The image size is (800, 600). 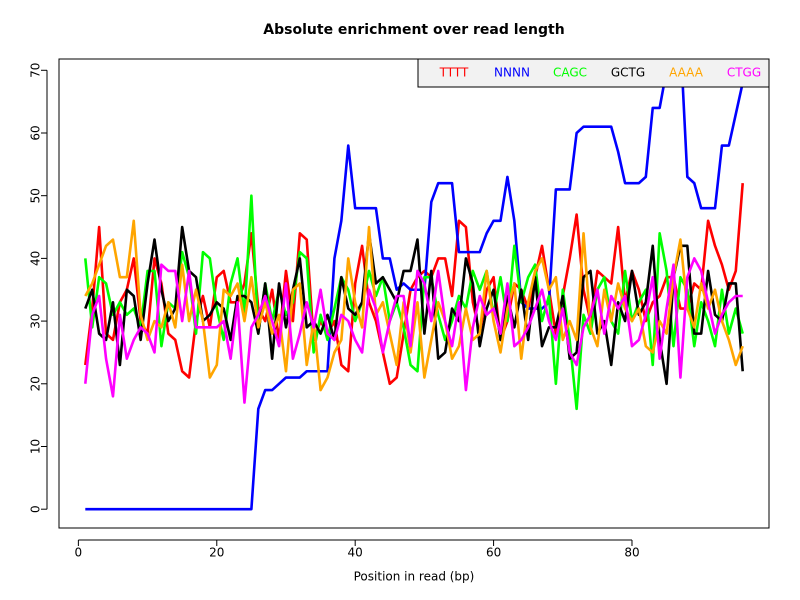 I want to click on chart-title: Absolute enrichment over read length, so click(x=413, y=30).